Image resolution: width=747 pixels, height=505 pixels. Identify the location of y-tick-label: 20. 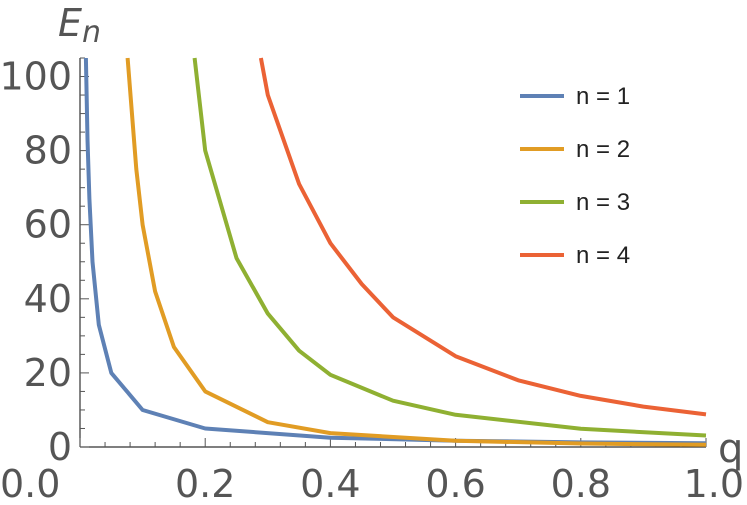
(48, 373).